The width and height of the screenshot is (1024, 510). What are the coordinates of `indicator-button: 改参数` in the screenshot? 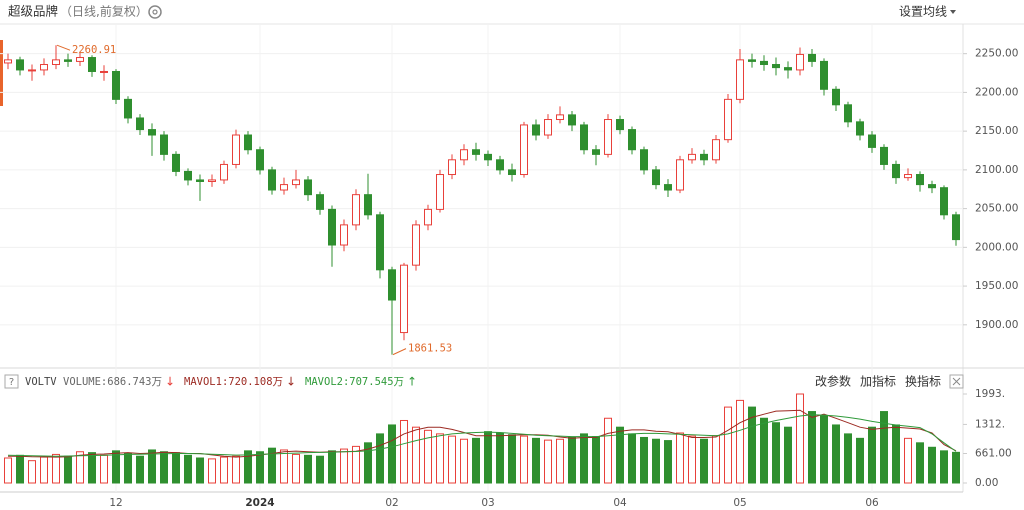 It's located at (833, 381).